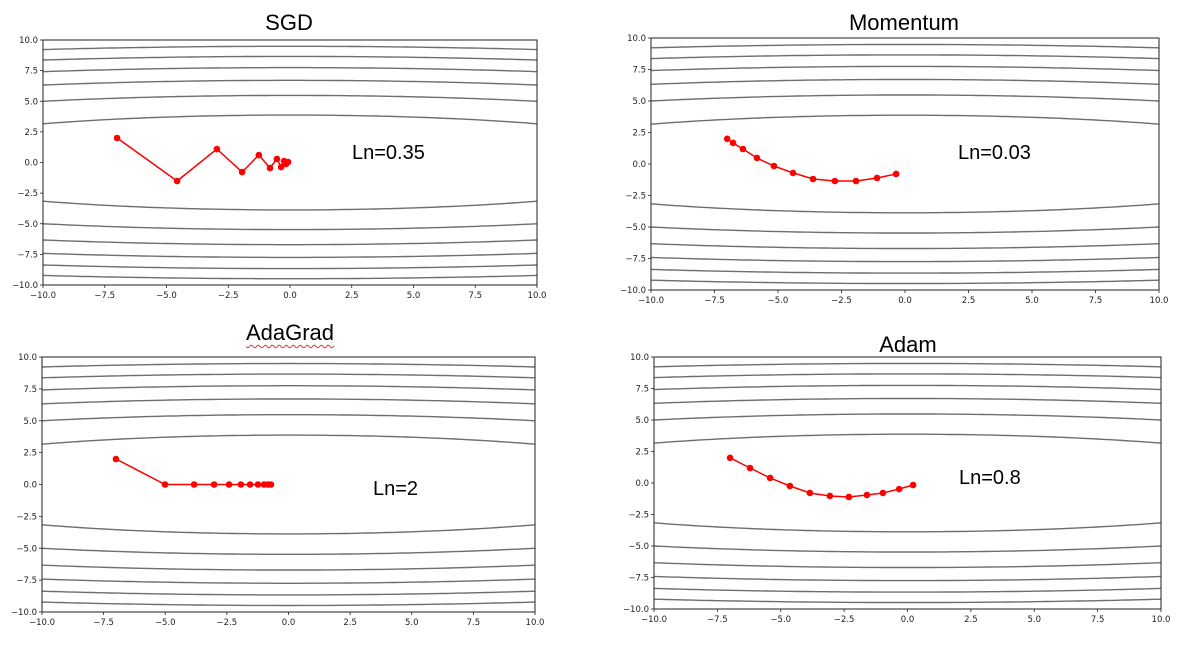 Image resolution: width=1200 pixels, height=650 pixels. Describe the element at coordinates (290, 332) in the screenshot. I see `panel-title: AdaGrad` at that location.